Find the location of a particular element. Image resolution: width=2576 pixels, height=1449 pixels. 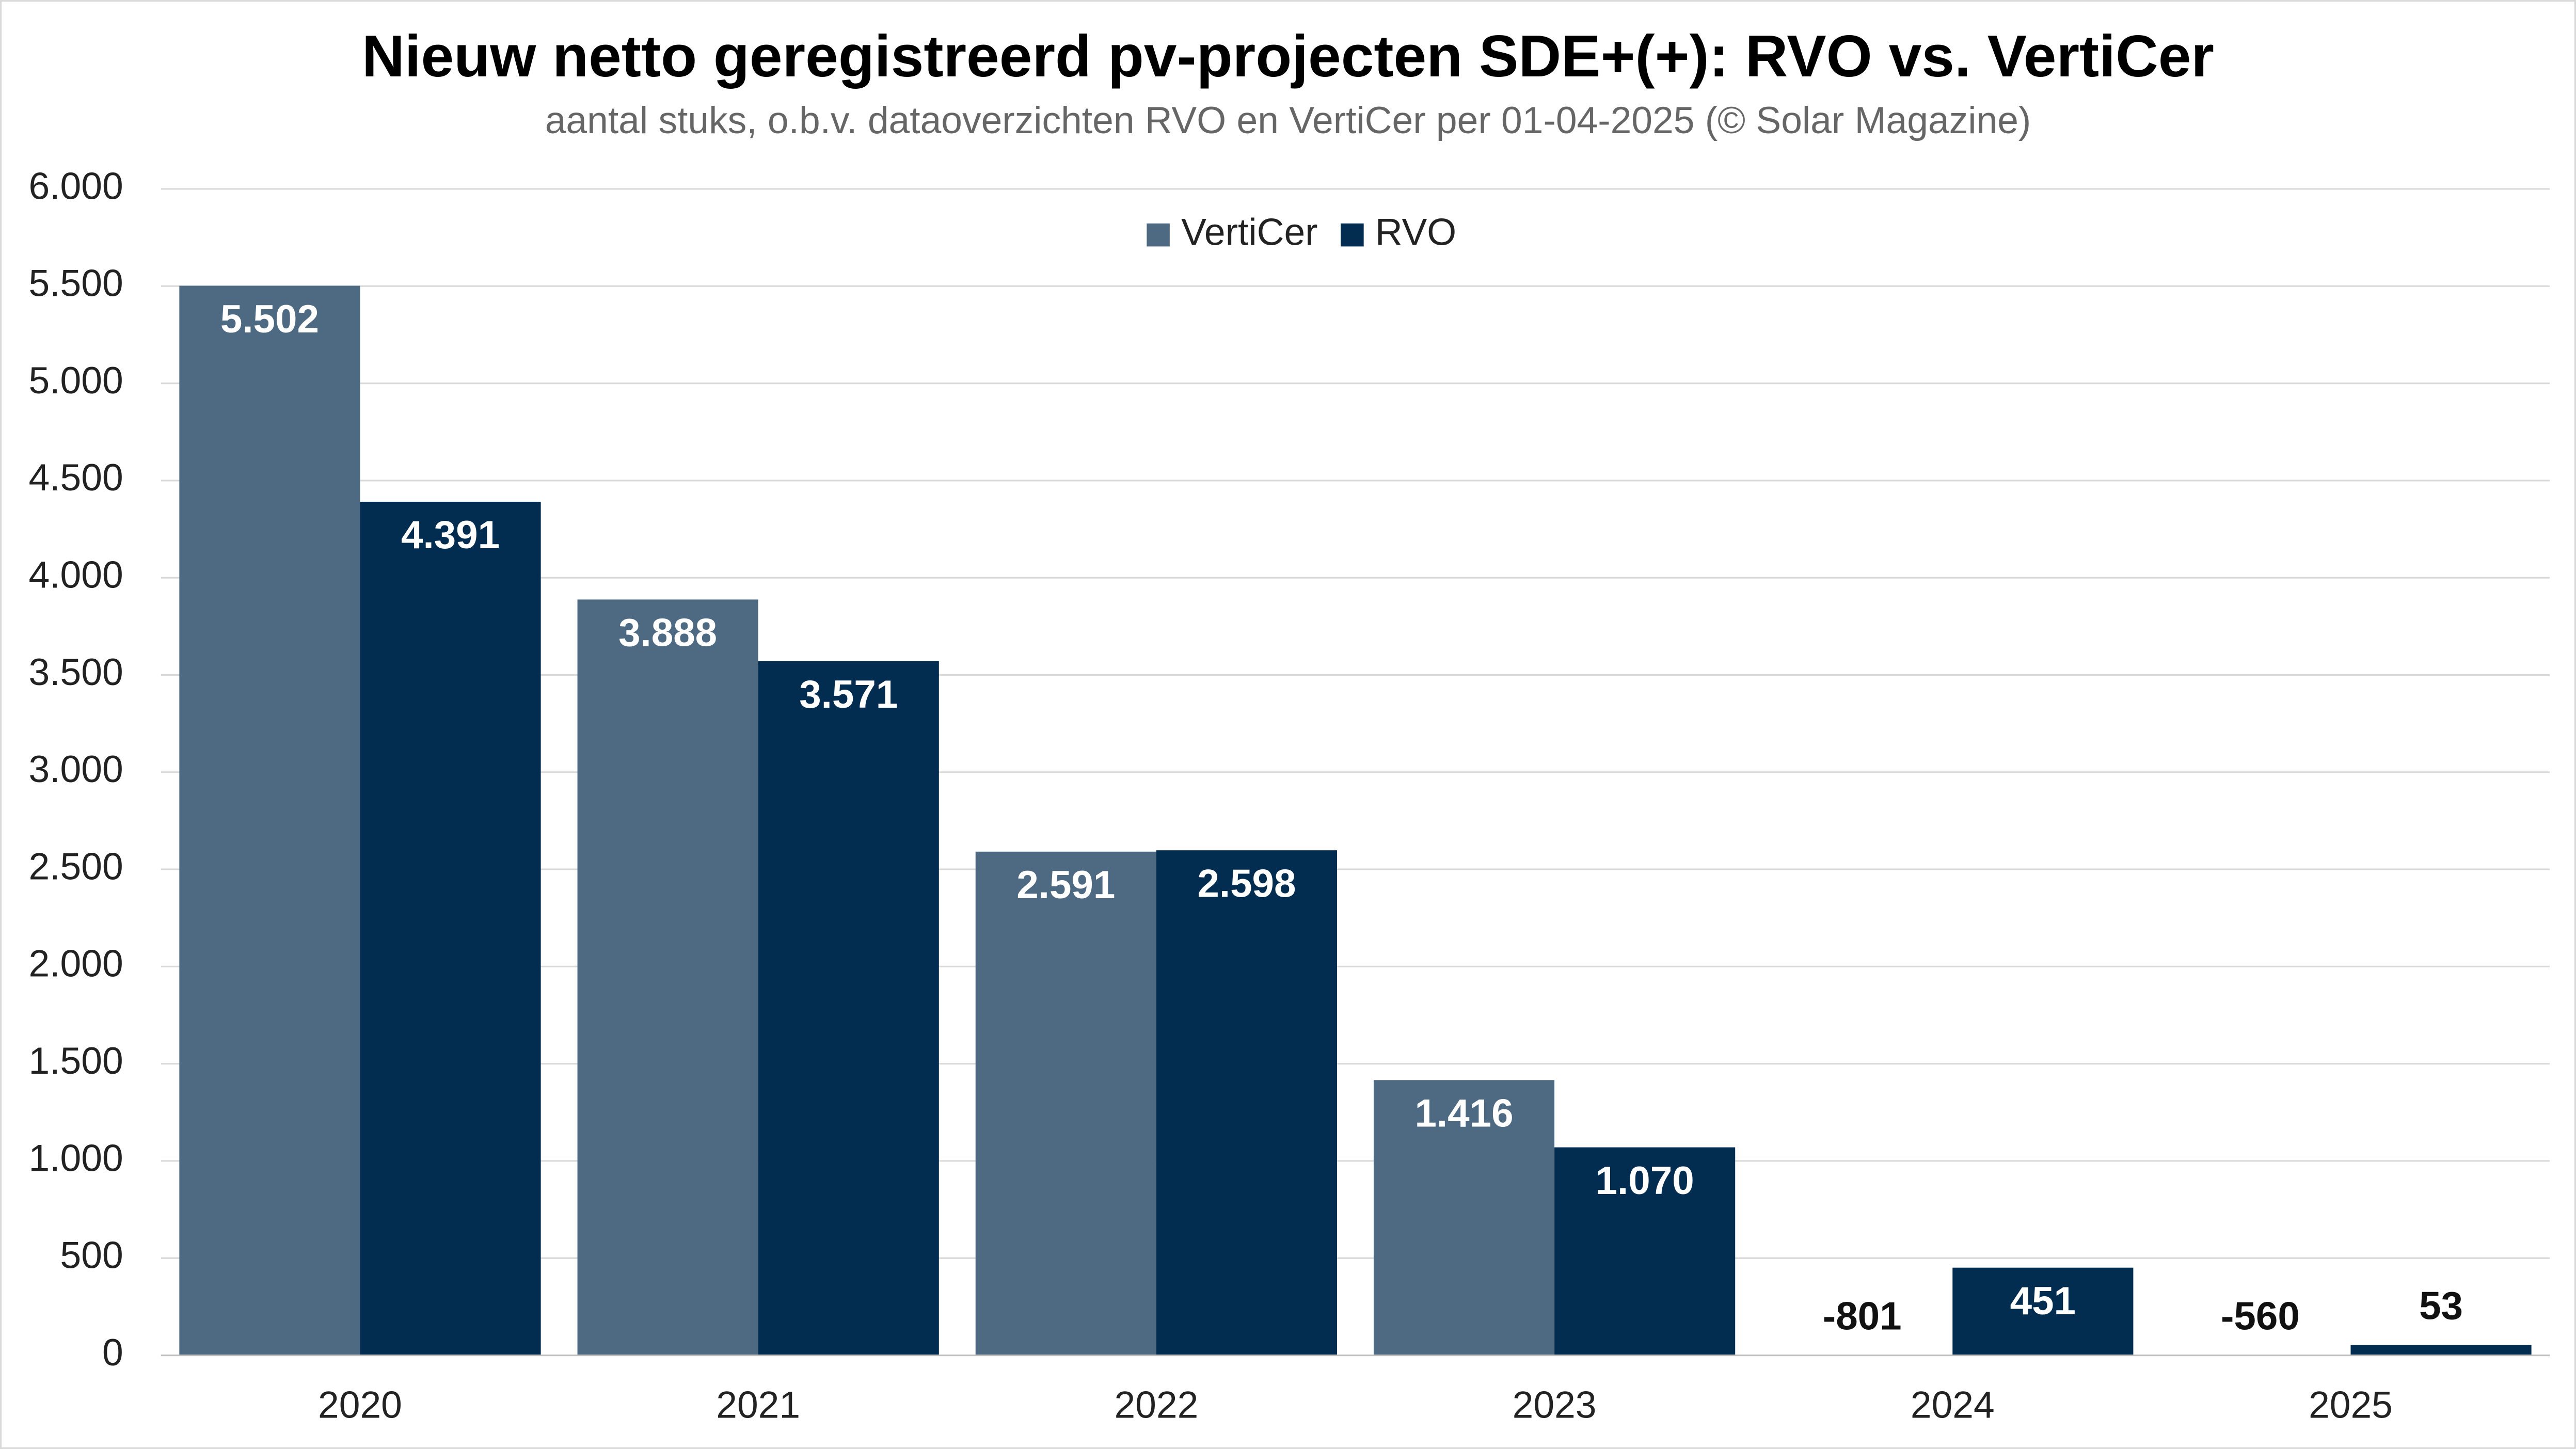

y-tick-label: 2.000 is located at coordinates (76, 964).